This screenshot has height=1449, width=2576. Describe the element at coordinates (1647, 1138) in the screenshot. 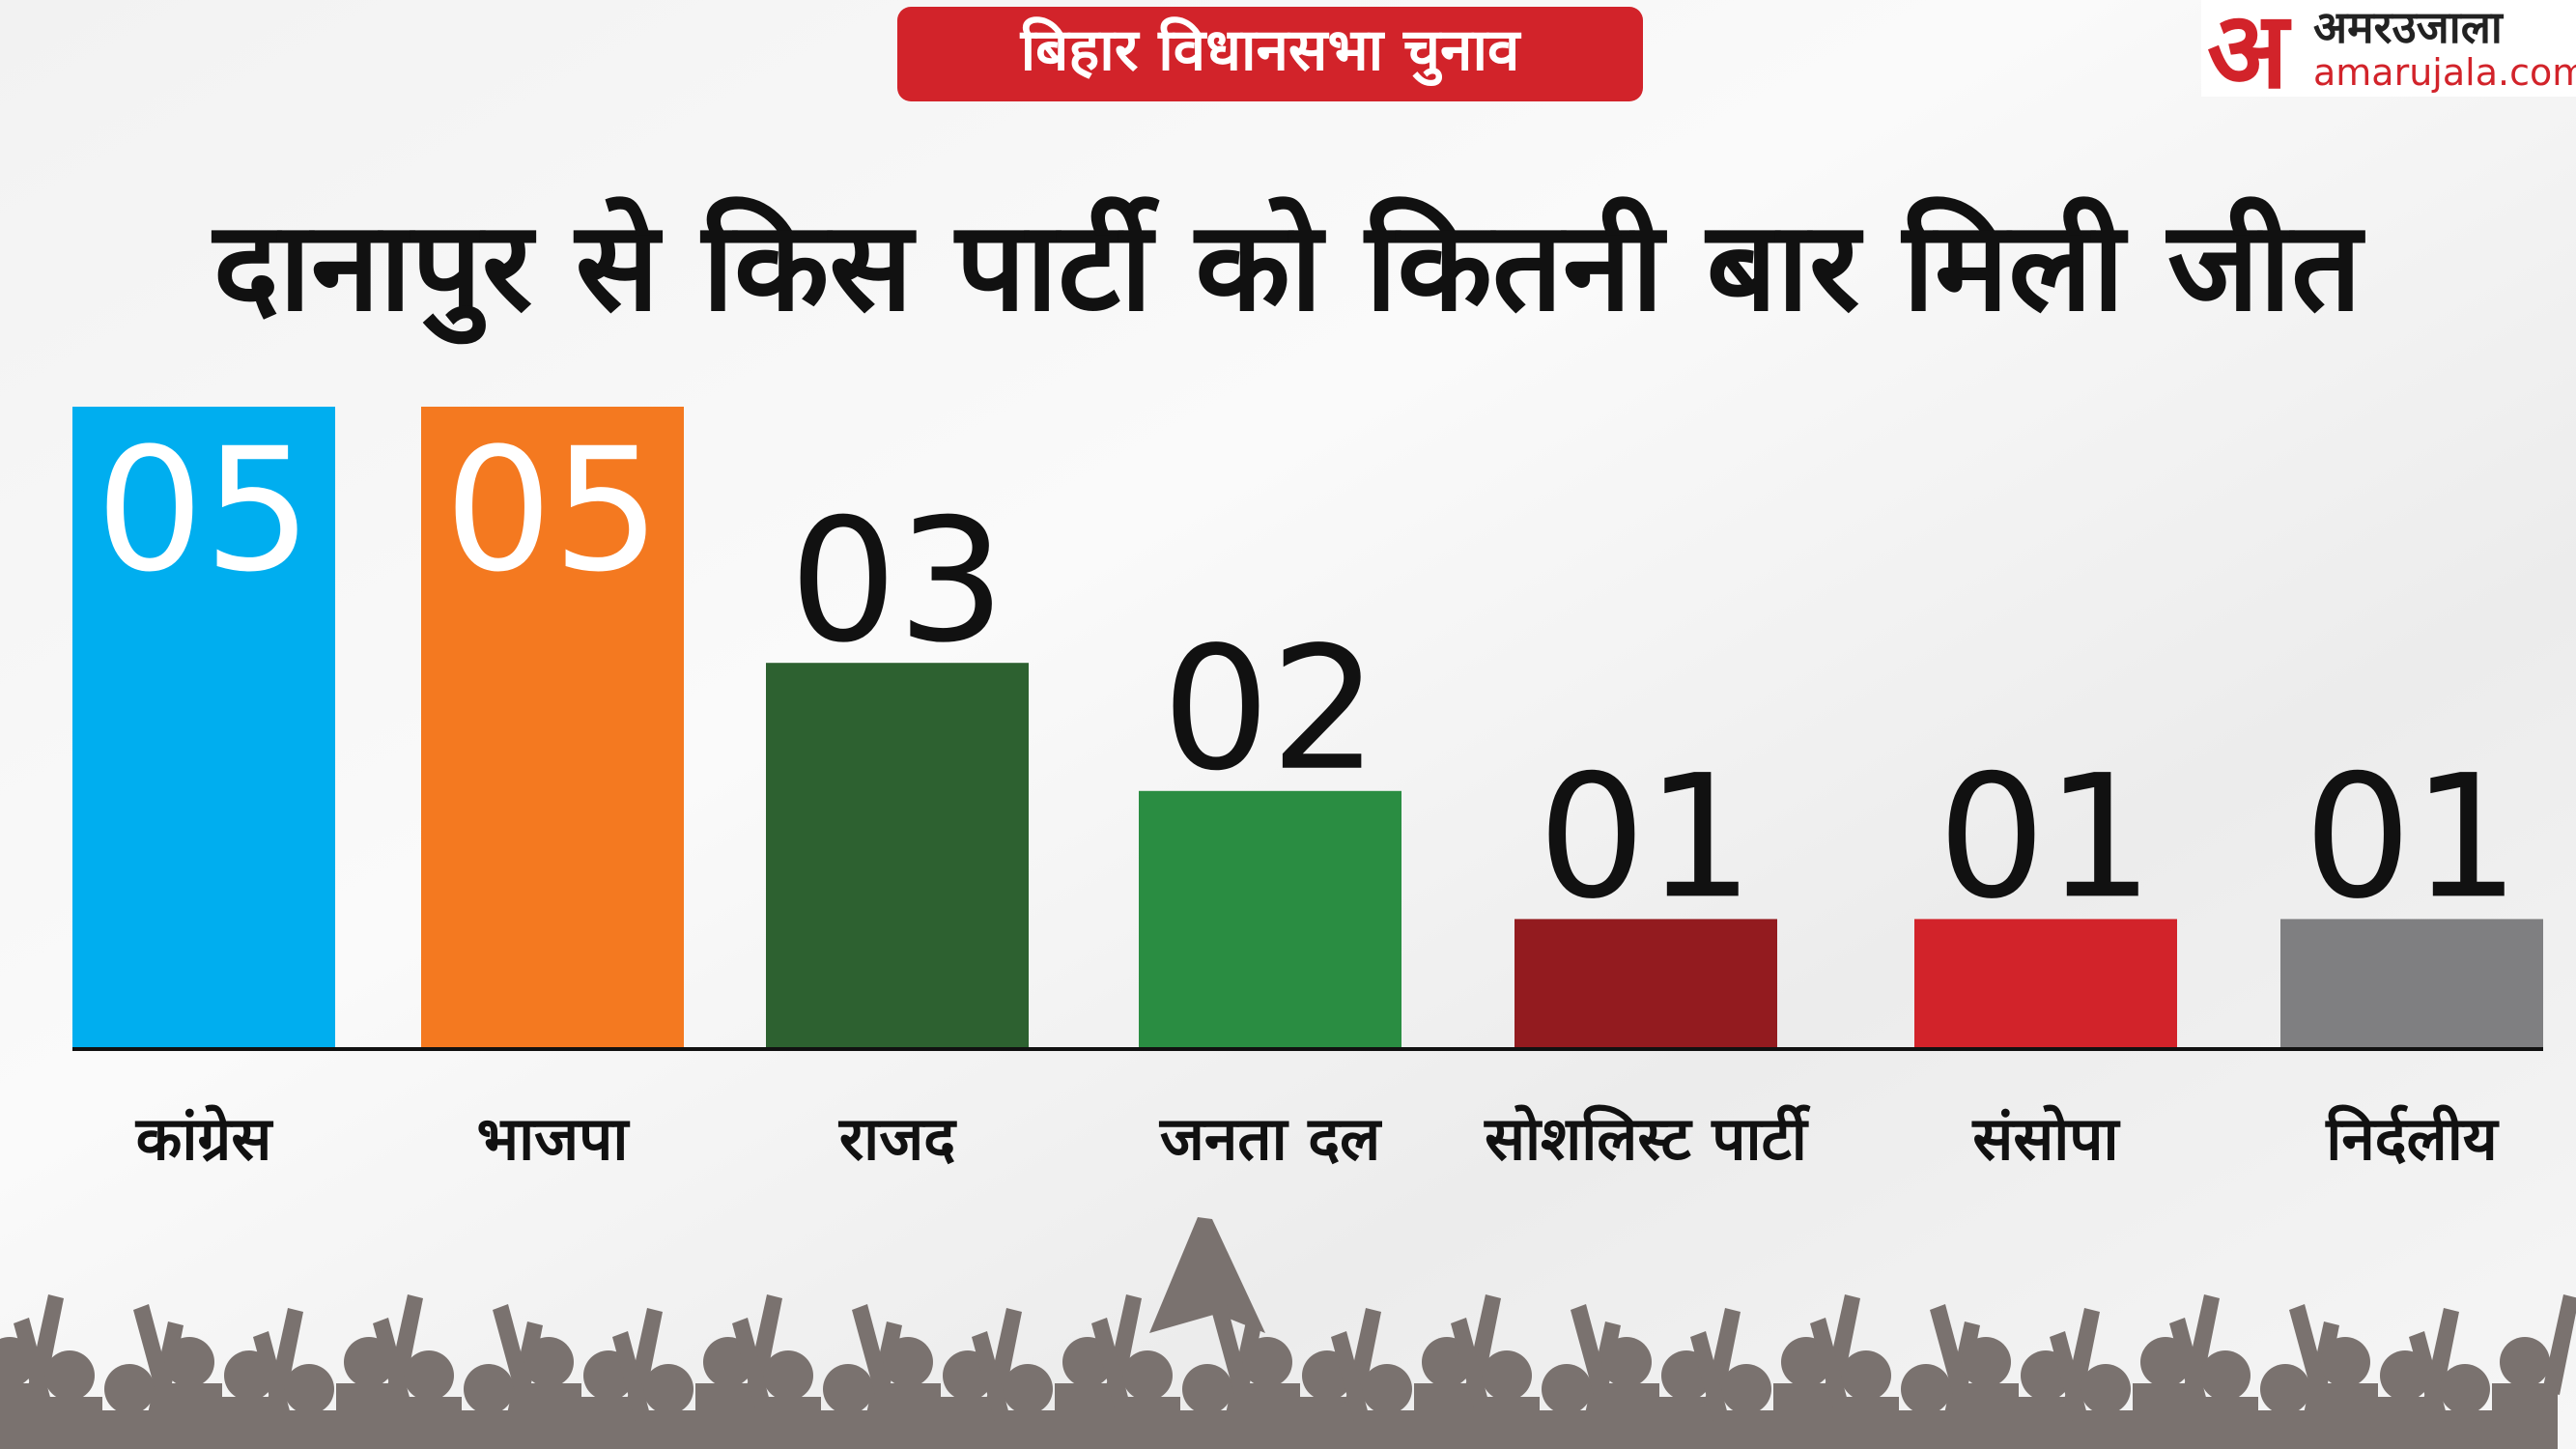

I see `category-label: सोशलिस्ट पार्टी` at that location.